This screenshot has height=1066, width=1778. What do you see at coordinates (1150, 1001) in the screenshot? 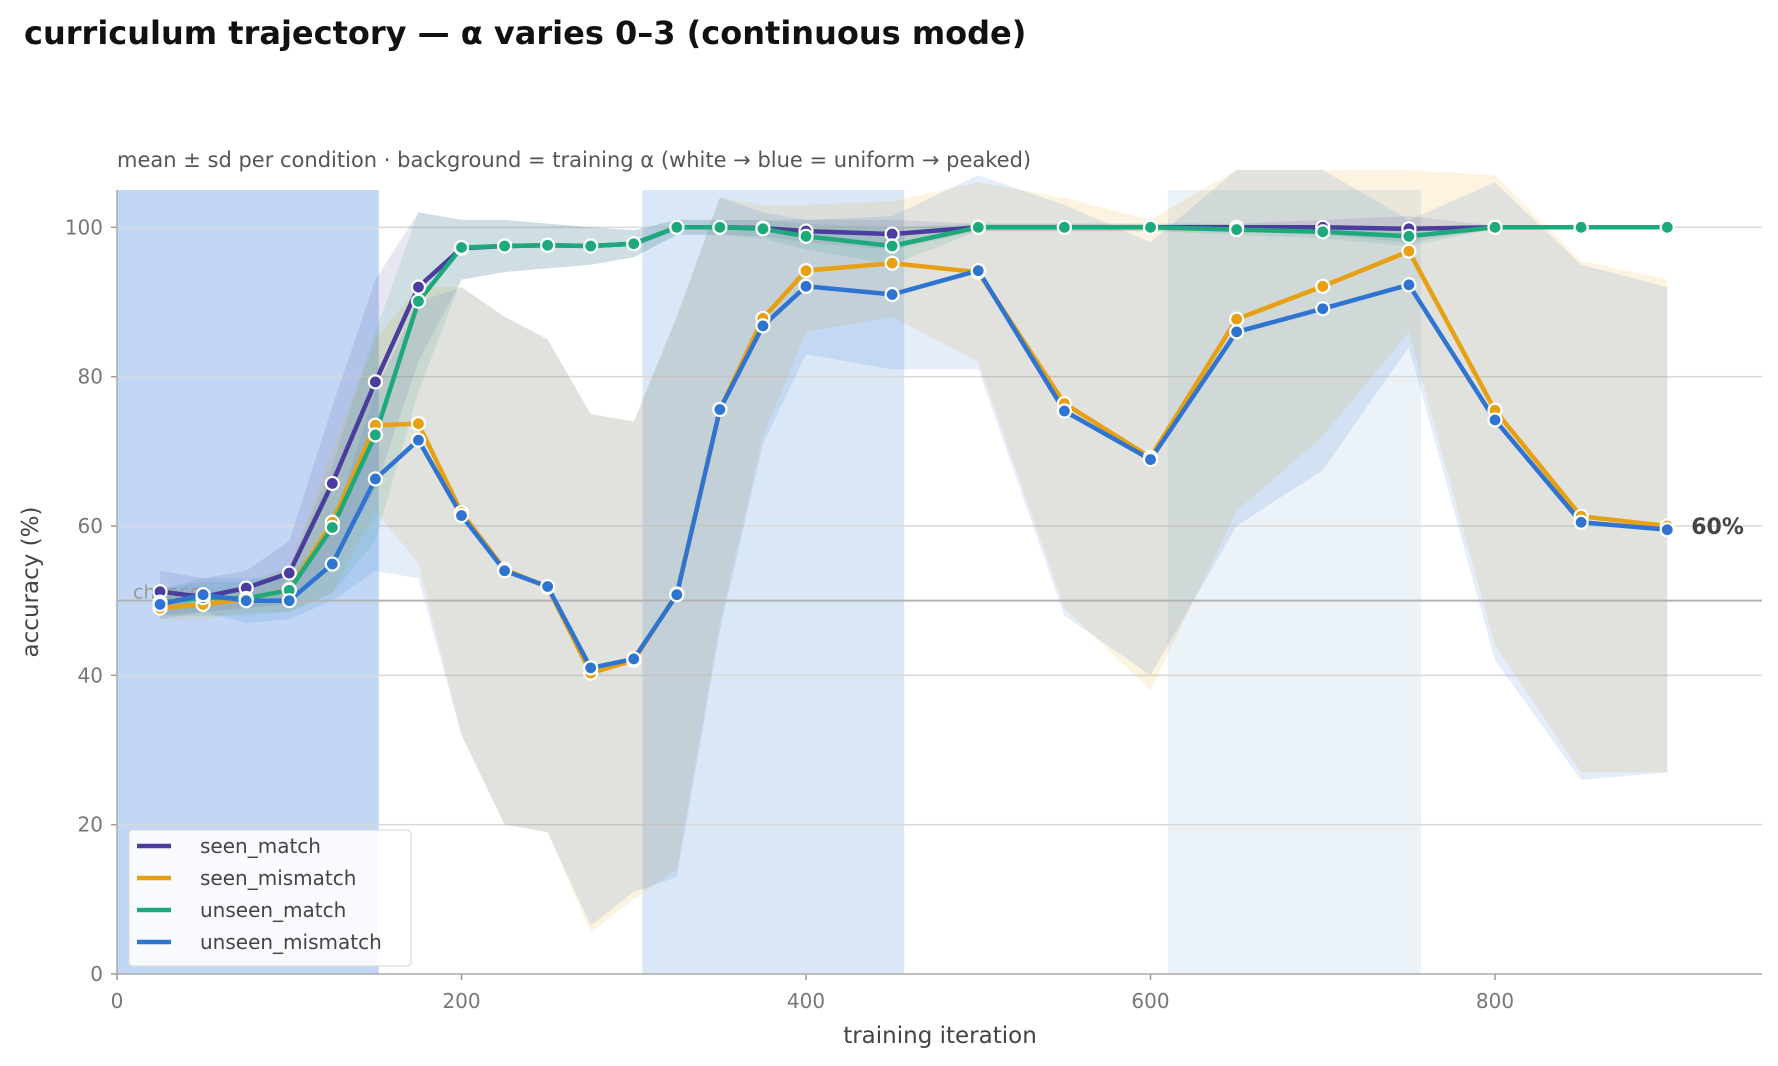
I see `x-tick-label-600: 600` at bounding box center [1150, 1001].